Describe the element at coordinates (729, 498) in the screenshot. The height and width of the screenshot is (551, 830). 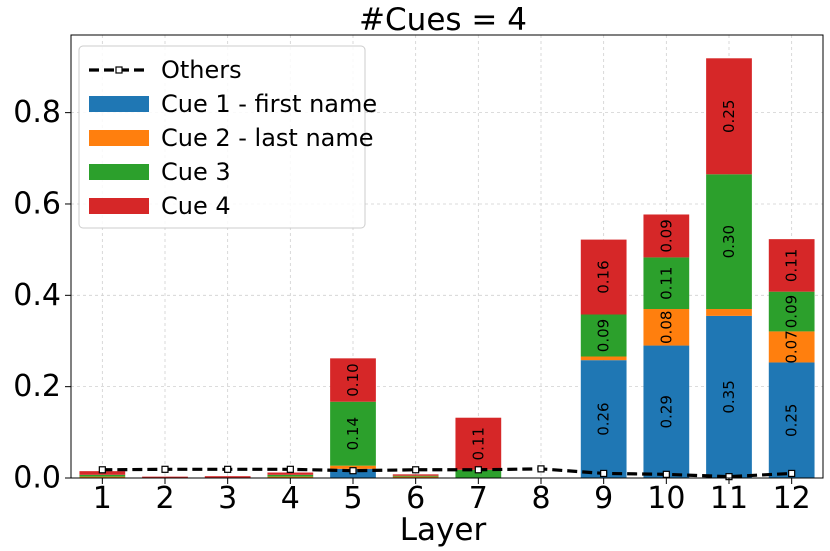
I see `x-tick-label: 11` at that location.